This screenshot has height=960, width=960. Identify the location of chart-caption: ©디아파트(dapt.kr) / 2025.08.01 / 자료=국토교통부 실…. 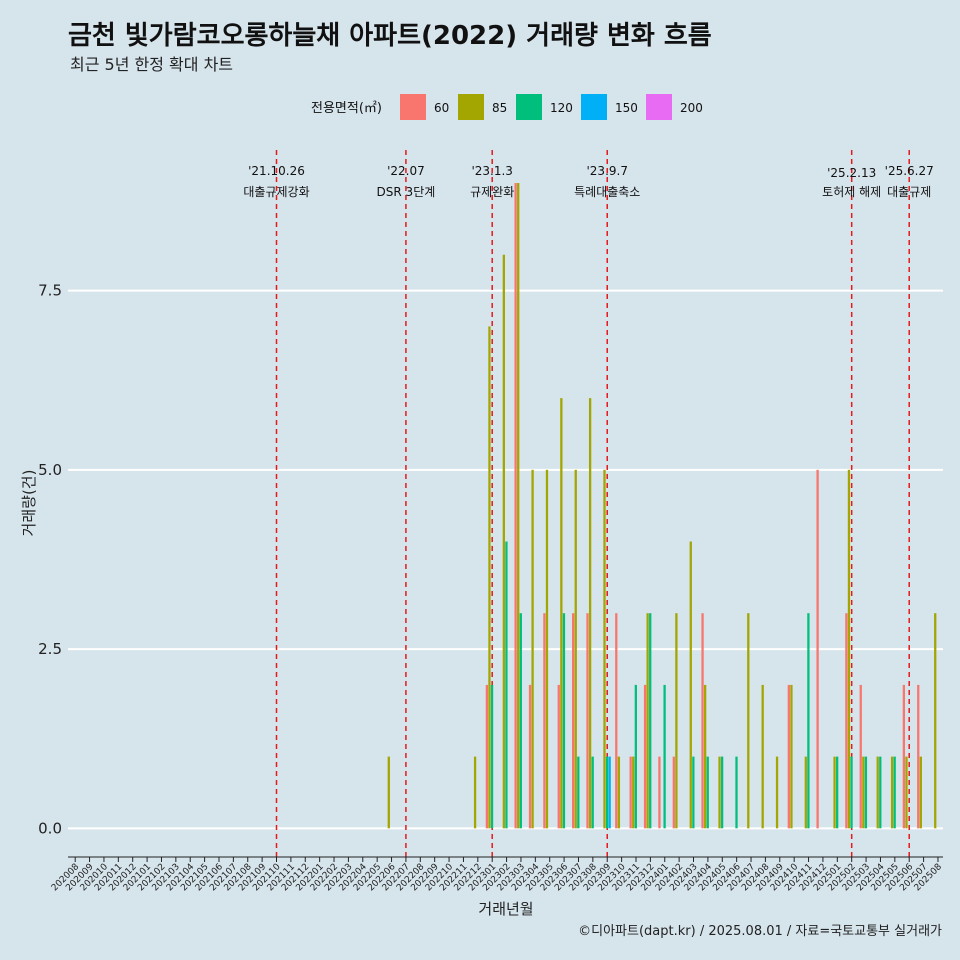
(760, 931).